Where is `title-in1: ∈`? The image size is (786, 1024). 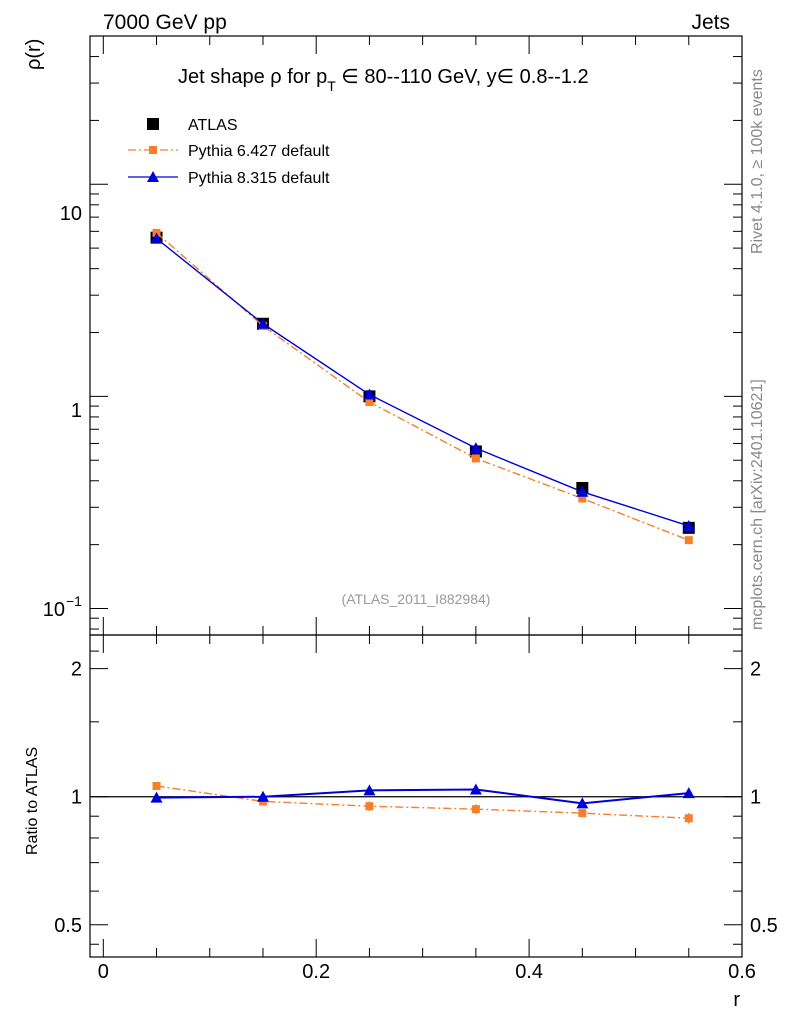
title-in1: ∈ is located at coordinates (350, 77).